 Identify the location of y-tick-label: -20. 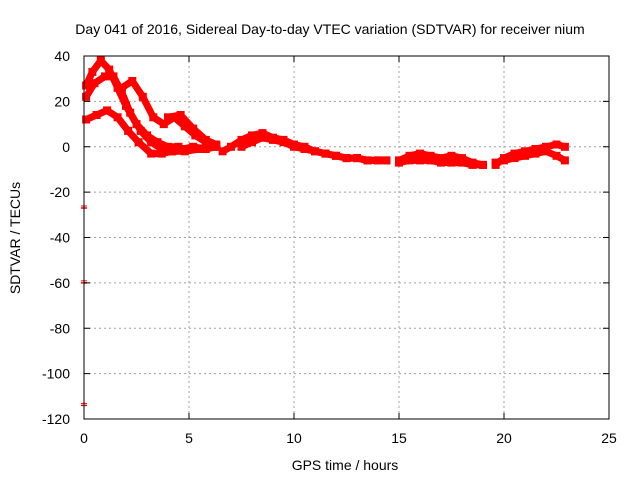
(60, 192).